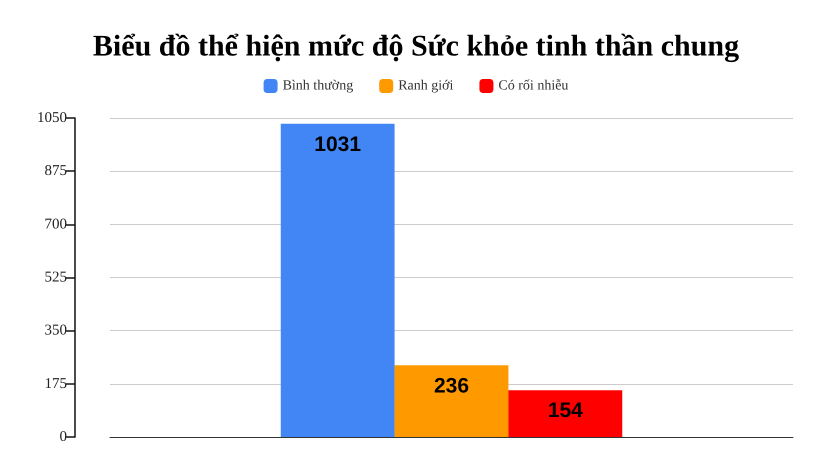 The height and width of the screenshot is (464, 832). What do you see at coordinates (416, 46) in the screenshot?
I see `chart-title: Biểu đồ thể hiện mức độ Sức khỏe tinh thần chung` at bounding box center [416, 46].